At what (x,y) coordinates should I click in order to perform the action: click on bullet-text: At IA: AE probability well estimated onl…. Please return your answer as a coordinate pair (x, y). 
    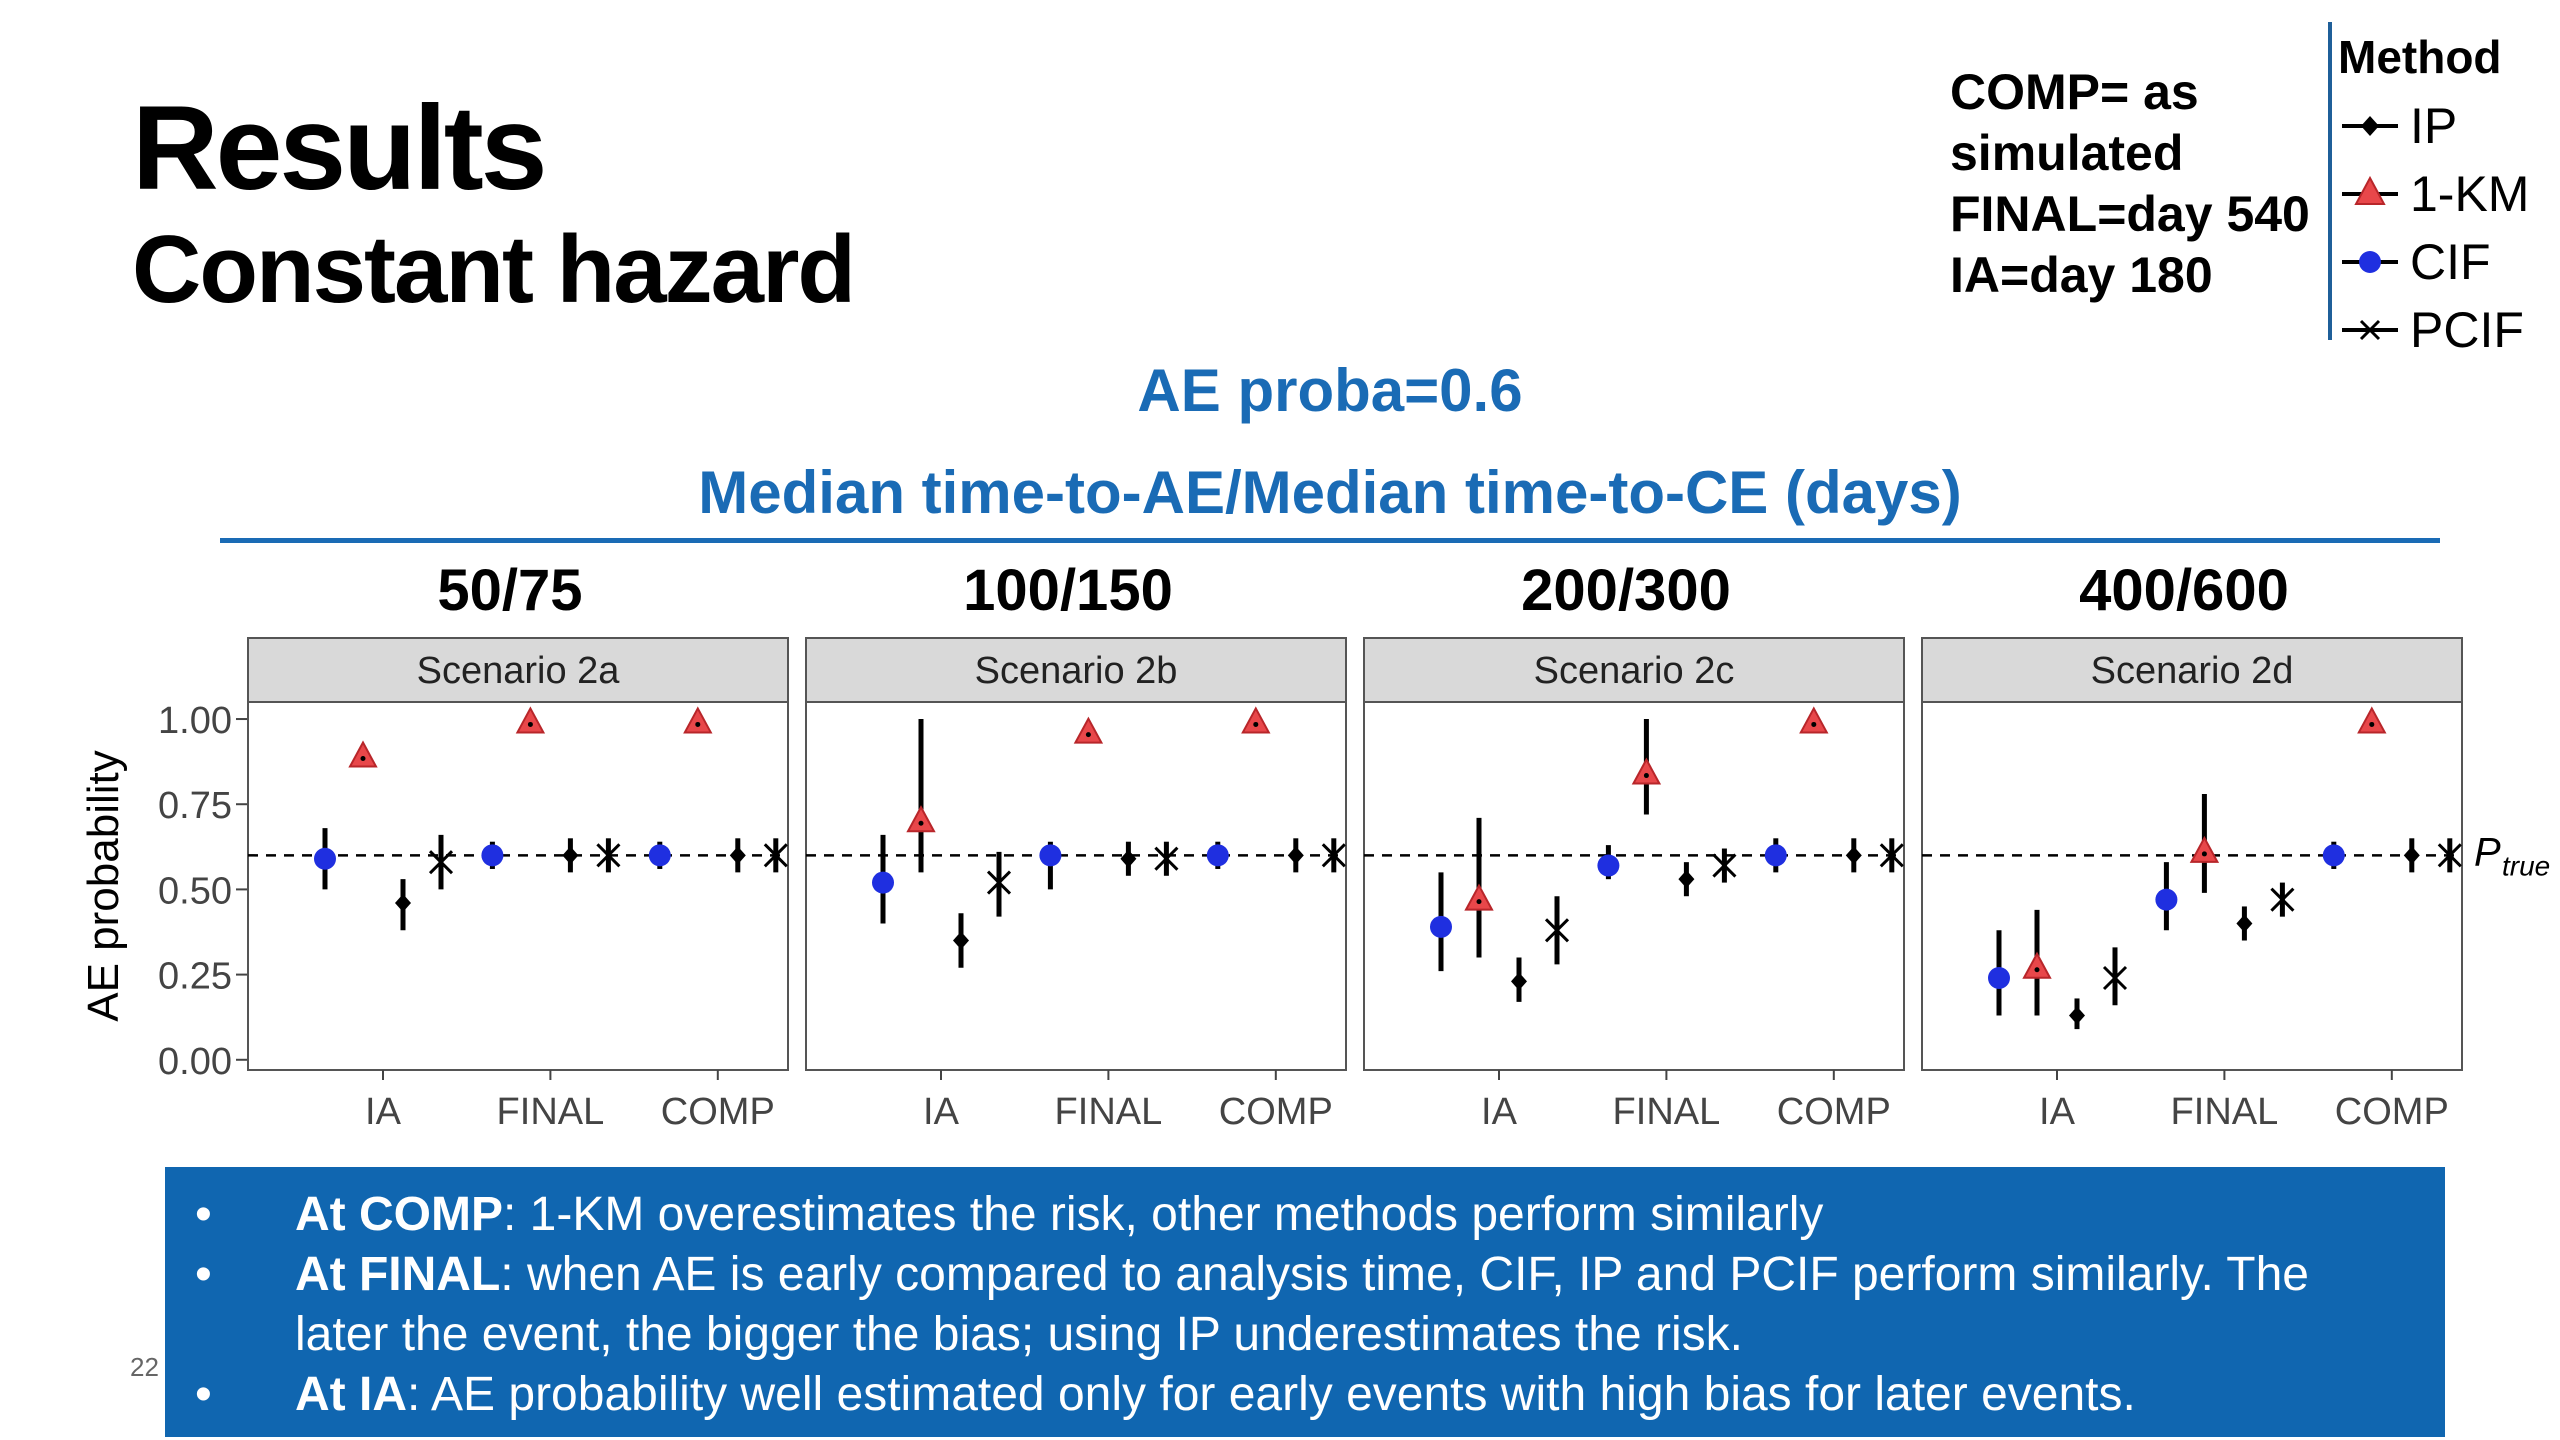
    Looking at the image, I should click on (1355, 1395).